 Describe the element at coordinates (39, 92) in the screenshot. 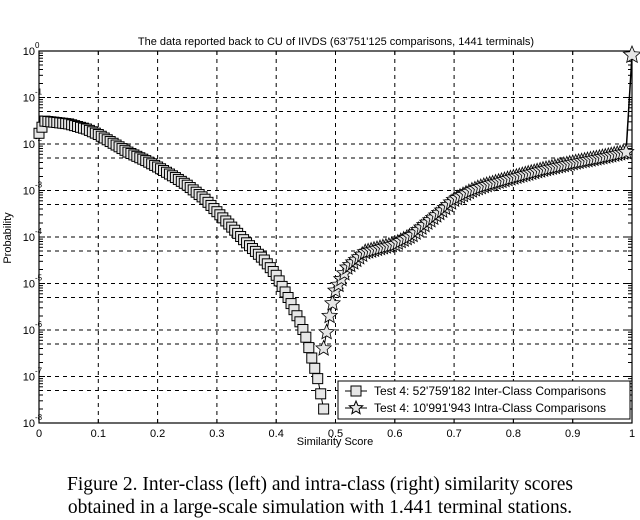

I see `svg-text: -1` at that location.